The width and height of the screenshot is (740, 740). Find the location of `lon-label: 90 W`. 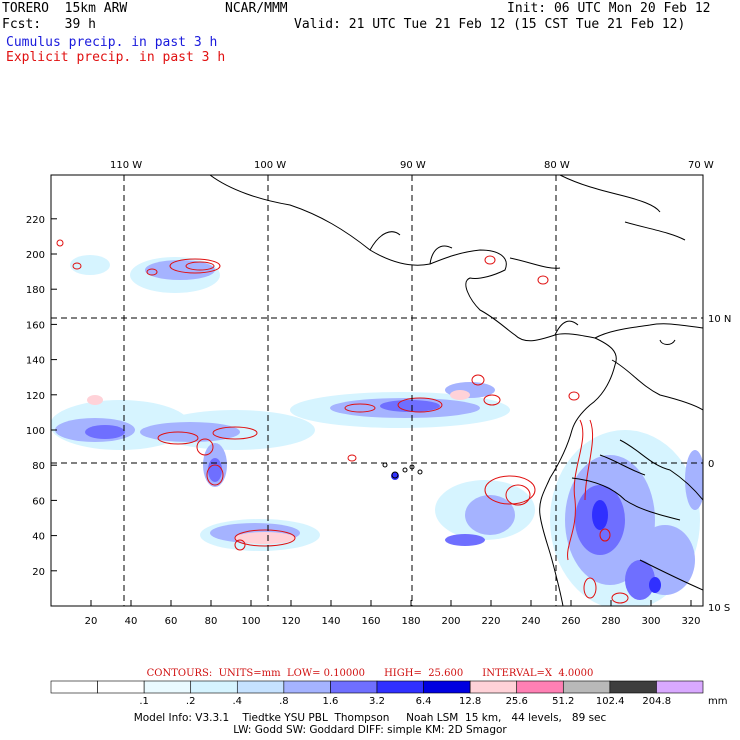

lon-label: 90 W is located at coordinates (413, 165).